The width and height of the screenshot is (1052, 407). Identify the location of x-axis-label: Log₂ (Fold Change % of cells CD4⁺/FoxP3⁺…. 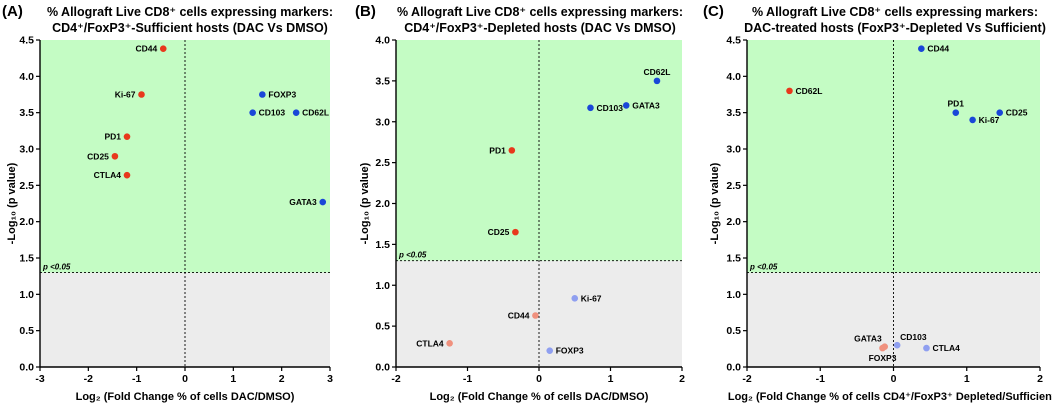
(890, 397).